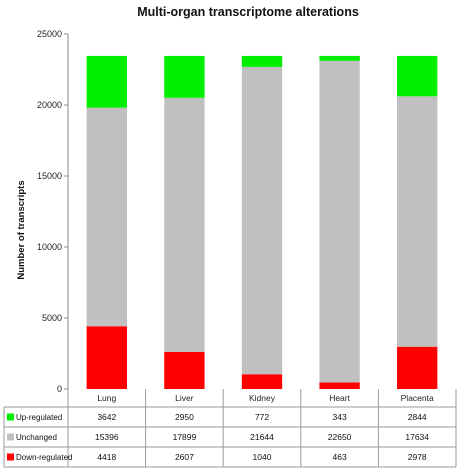 The image size is (474, 471). What do you see at coordinates (340, 417) in the screenshot?
I see `table-cell-value: 343` at bounding box center [340, 417].